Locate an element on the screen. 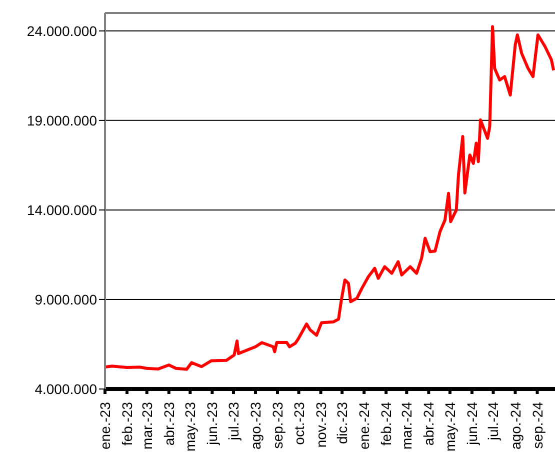 This screenshot has height=455, width=555. y-tick-label: 19.000.000 is located at coordinates (62, 120).